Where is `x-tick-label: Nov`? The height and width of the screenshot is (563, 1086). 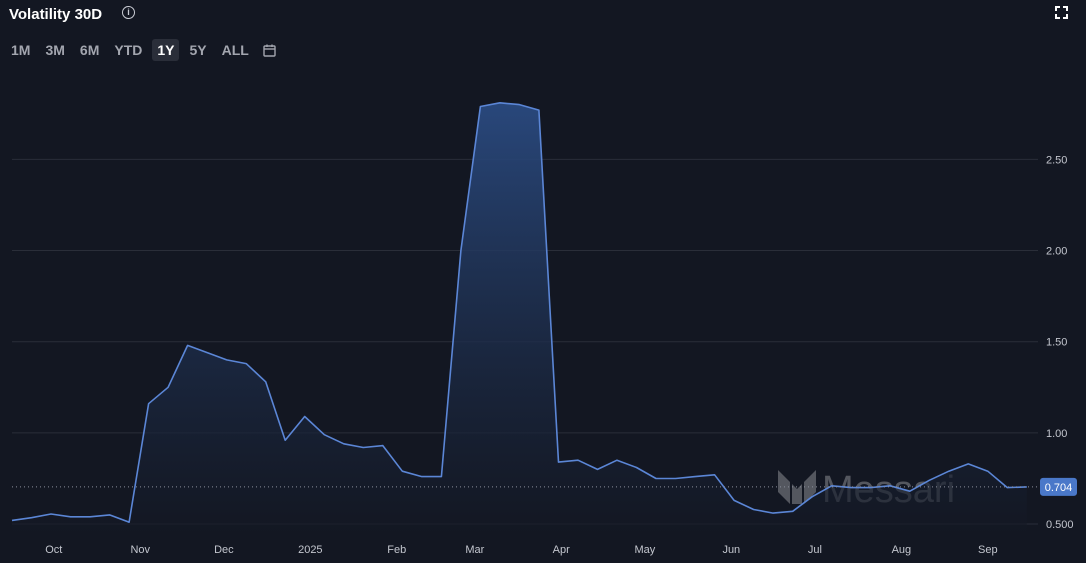
x-tick-label: Nov is located at coordinates (140, 550).